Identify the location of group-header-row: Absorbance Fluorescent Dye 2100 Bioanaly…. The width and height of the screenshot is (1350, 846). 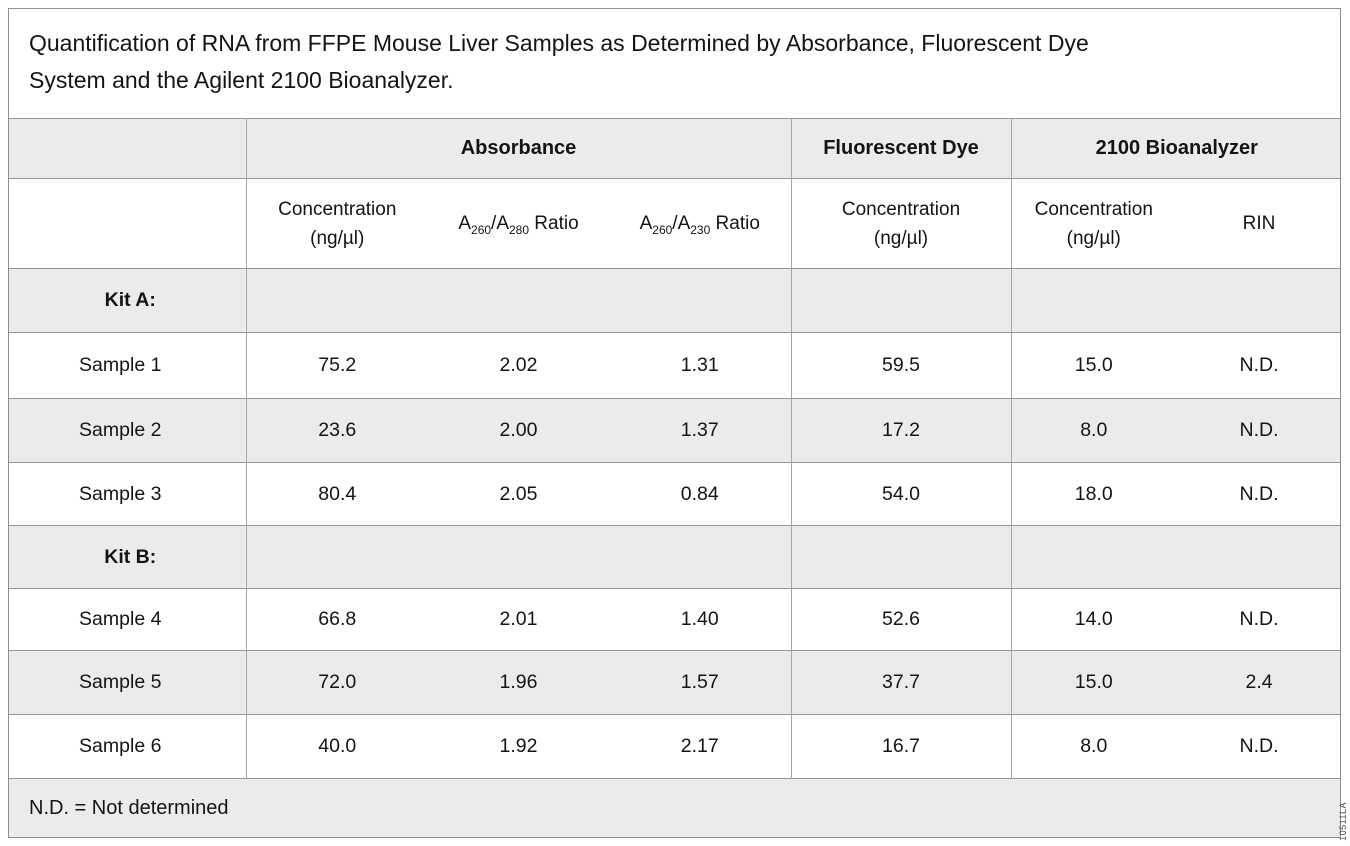
(674, 148).